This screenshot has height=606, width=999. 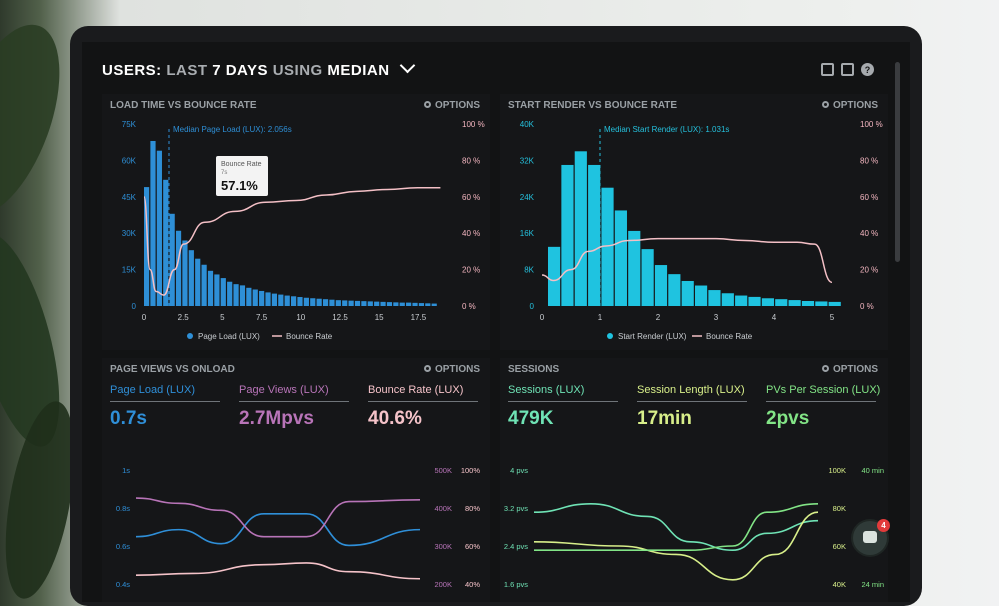 I want to click on y2-tick-label: 100K, so click(x=837, y=470).